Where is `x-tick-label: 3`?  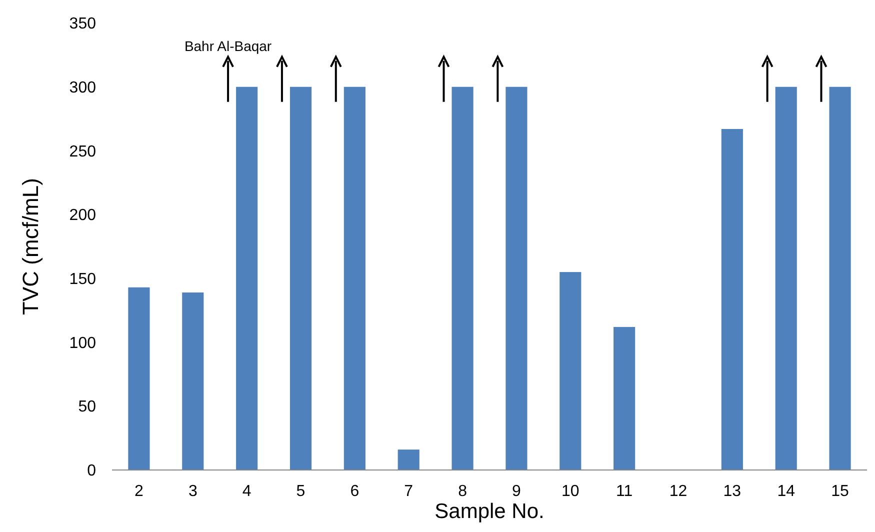 x-tick-label: 3 is located at coordinates (193, 491).